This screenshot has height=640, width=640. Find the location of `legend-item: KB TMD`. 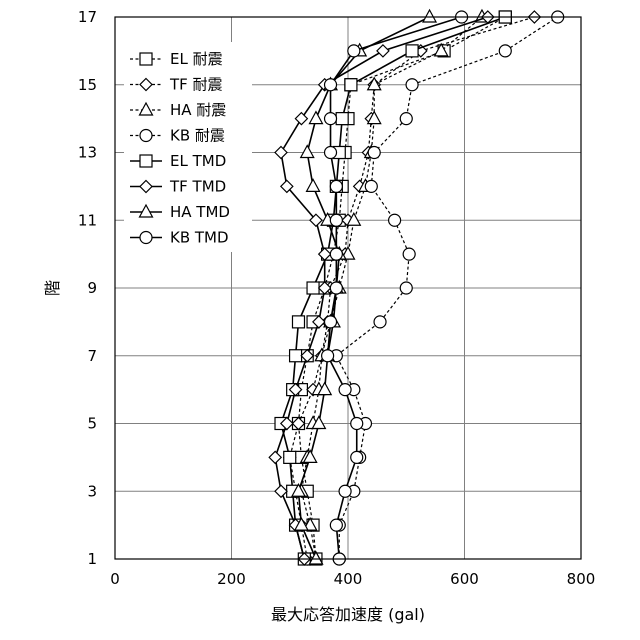

legend-item: KB TMD is located at coordinates (179, 238).